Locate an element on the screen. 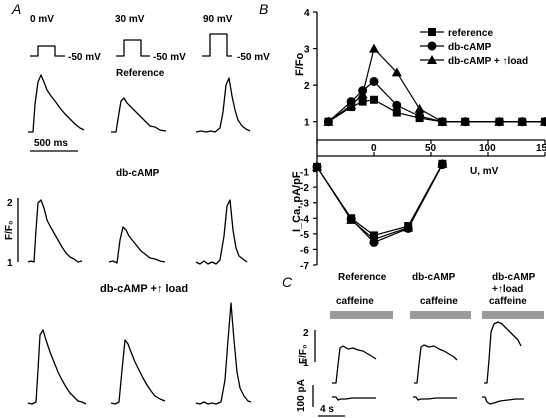 This screenshot has height=418, width=546. panel-b-label: B is located at coordinates (263, 9).